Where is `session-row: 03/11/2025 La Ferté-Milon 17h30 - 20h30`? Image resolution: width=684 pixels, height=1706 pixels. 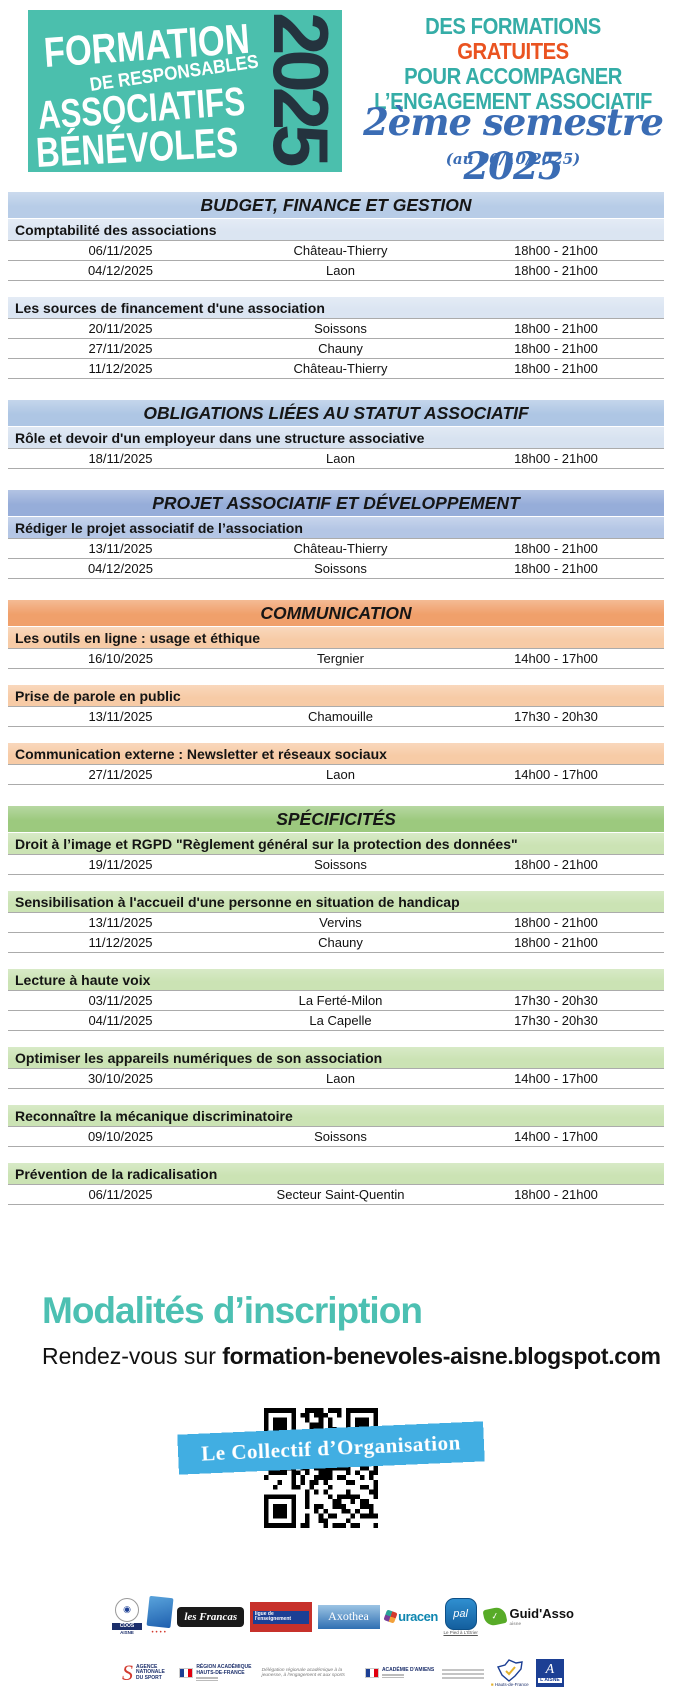 session-row: 03/11/2025 La Ferté-Milon 17h30 - 20h30 is located at coordinates (336, 1001).